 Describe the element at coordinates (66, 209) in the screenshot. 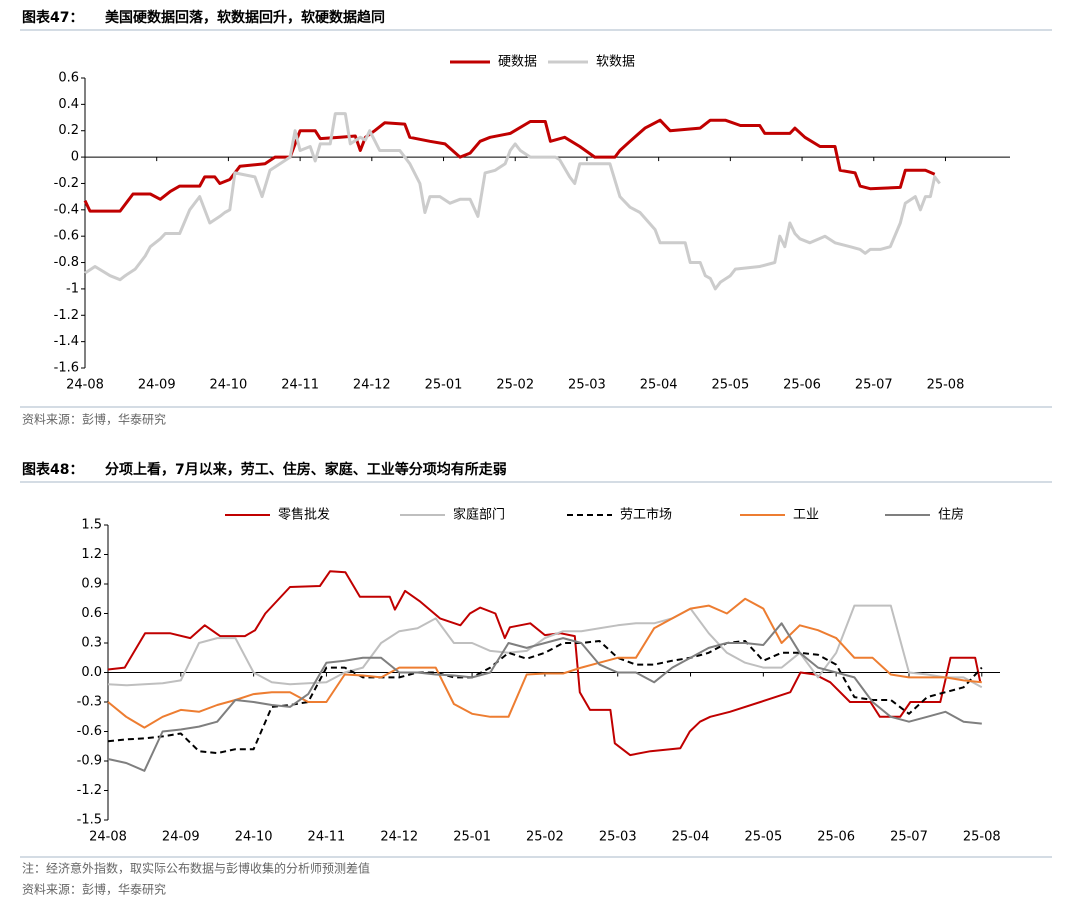

I see `y-tick-label: -0.4` at that location.